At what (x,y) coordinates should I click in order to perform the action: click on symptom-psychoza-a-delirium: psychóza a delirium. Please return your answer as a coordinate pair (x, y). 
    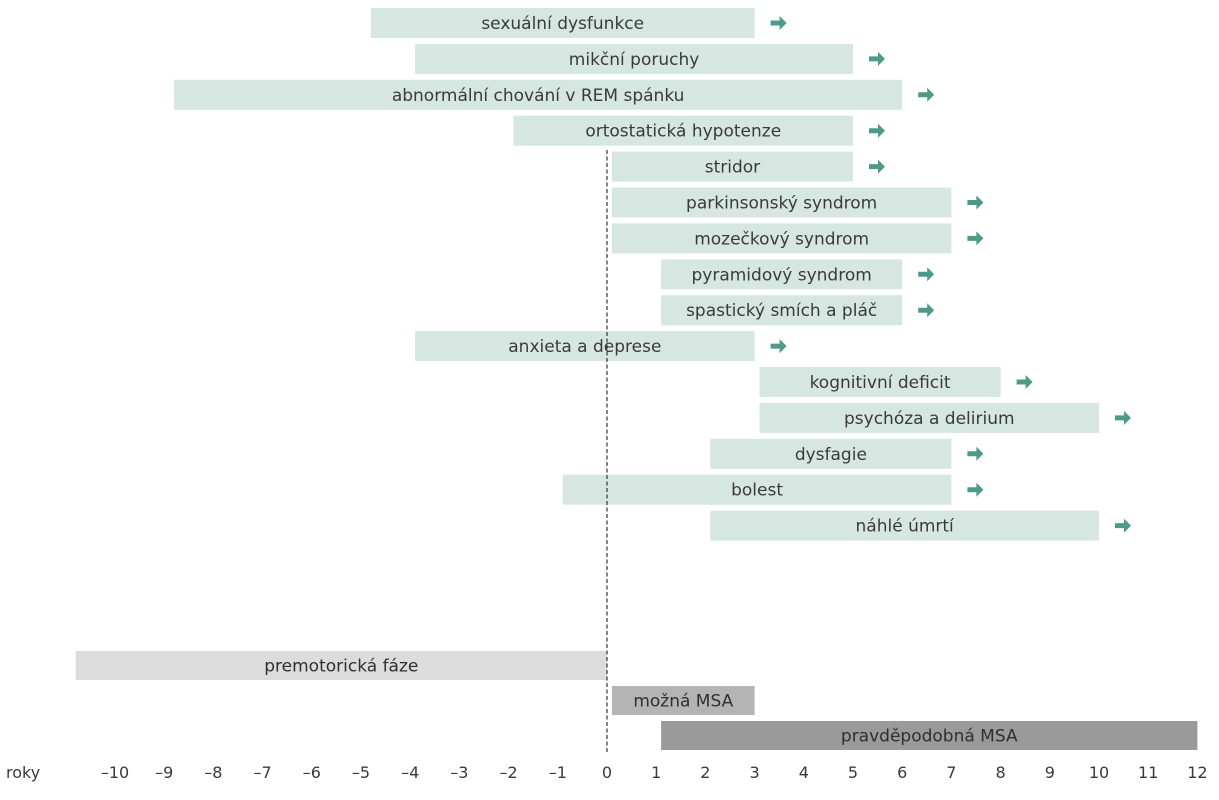
    Looking at the image, I should click on (929, 417).